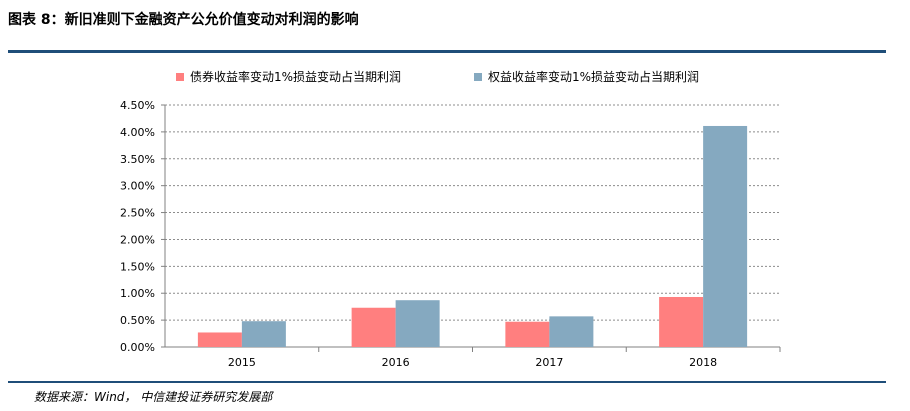  What do you see at coordinates (137, 159) in the screenshot?
I see `y-tick-label: 3.50%` at bounding box center [137, 159].